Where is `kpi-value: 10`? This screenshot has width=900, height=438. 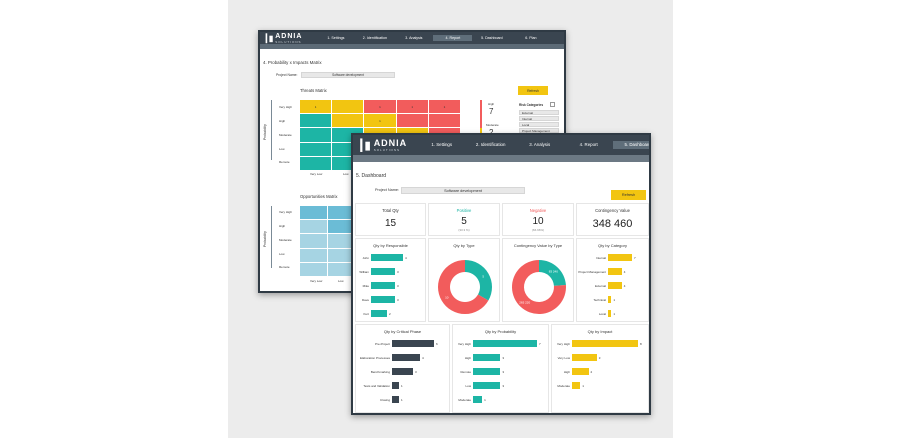
kpi-value: 10 is located at coordinates (538, 221).